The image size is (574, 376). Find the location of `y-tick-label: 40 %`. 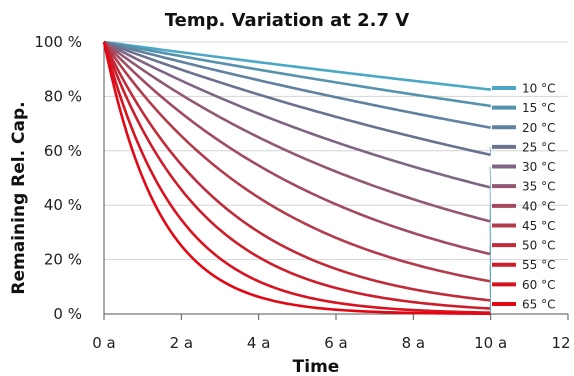

y-tick-label: 40 % is located at coordinates (63, 205).